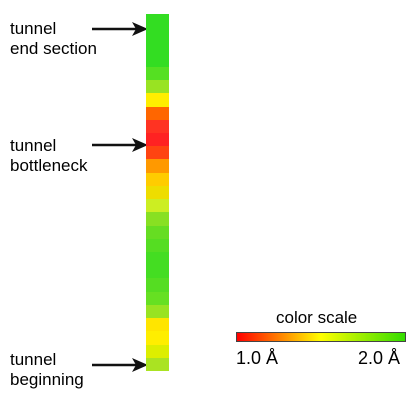 The image size is (411, 393). I want to click on end-section-arrow, so click(120, 29).